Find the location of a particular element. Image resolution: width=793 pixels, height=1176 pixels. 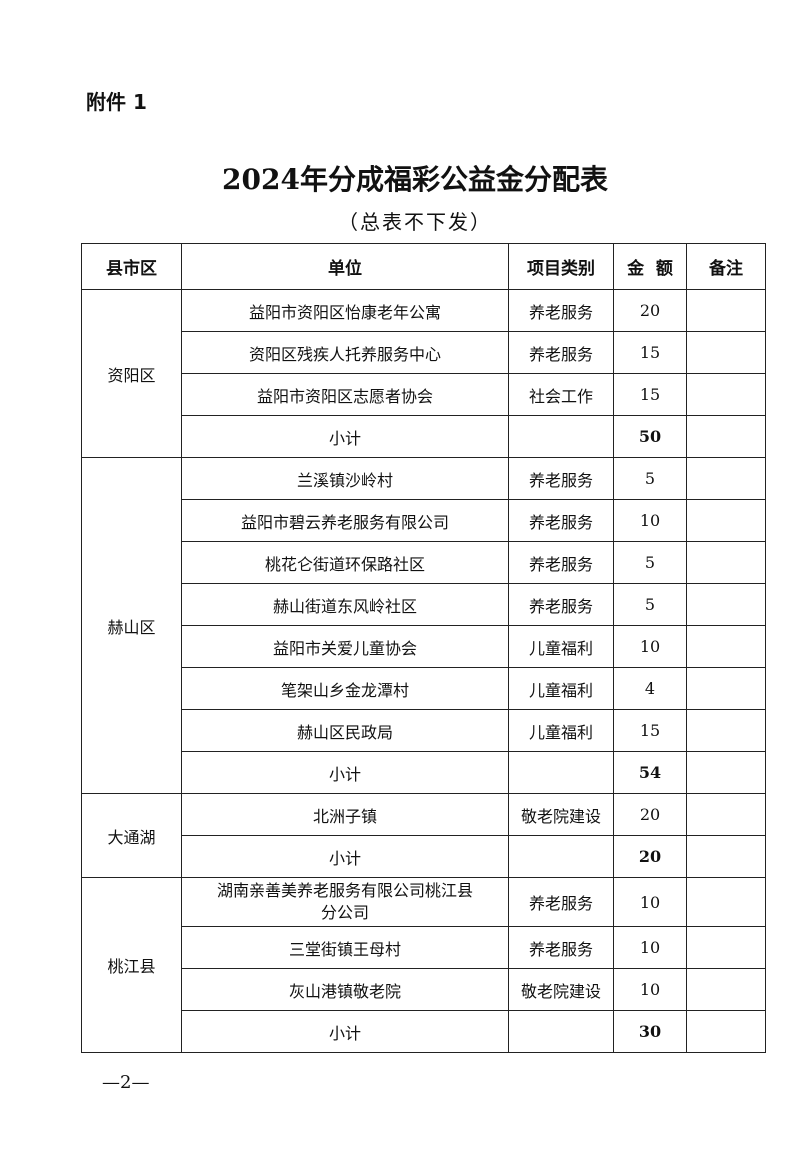

table-row: 资阳区 益阳市资阳区怡康老年公寓 养老服务 20 is located at coordinates (423, 373).